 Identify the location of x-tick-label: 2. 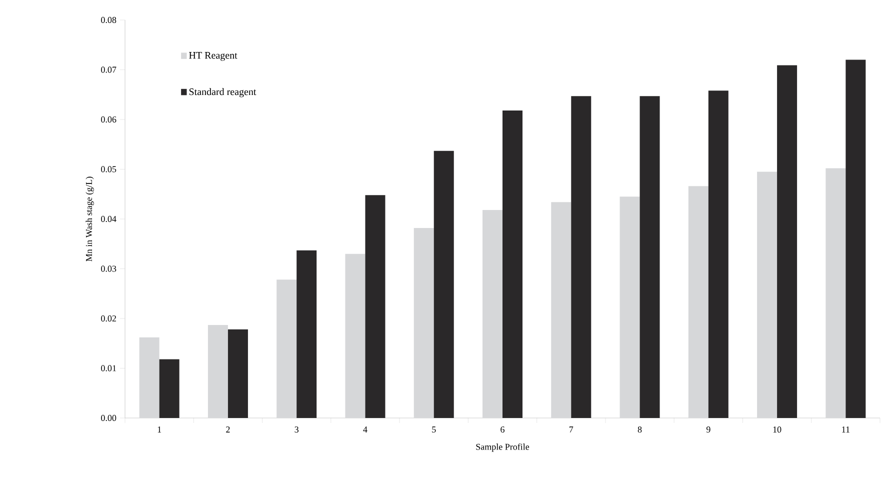
(228, 429).